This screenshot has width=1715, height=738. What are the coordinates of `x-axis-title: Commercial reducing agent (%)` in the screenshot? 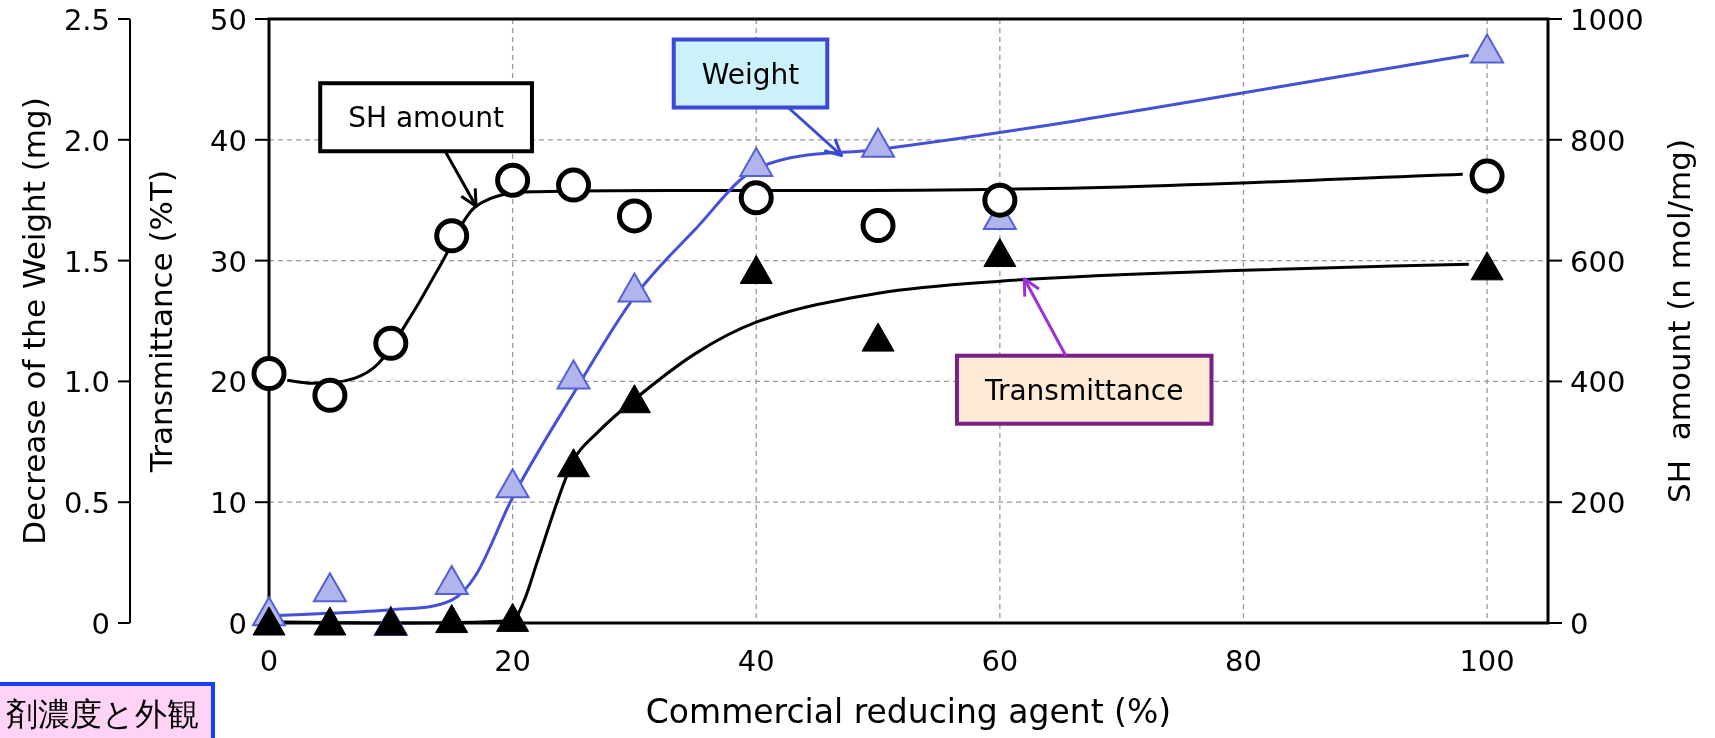 It's located at (908, 711).